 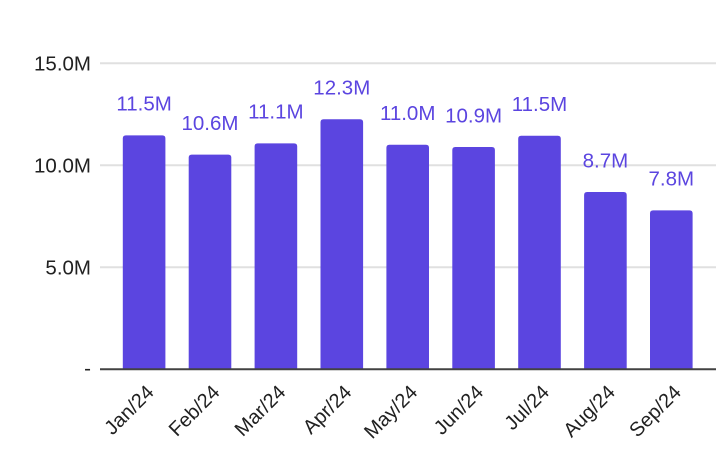 What do you see at coordinates (68, 268) in the screenshot?
I see `svg-text: 5.0M` at bounding box center [68, 268].